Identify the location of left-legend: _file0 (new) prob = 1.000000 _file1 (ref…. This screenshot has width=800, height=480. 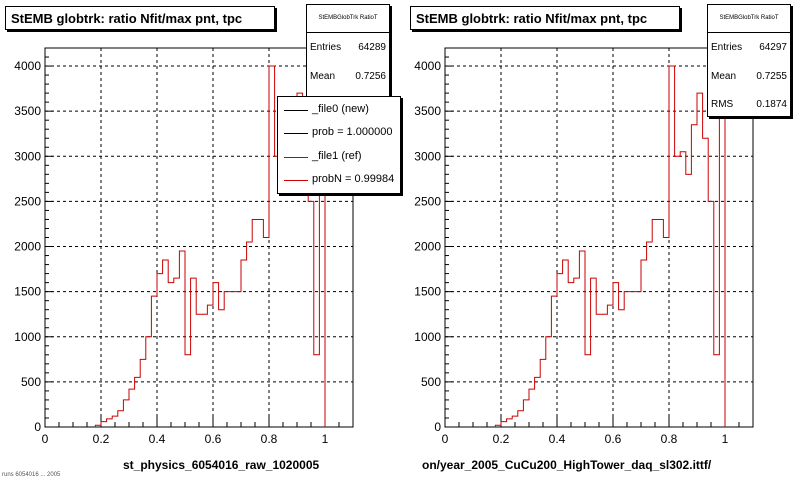
(339, 145).